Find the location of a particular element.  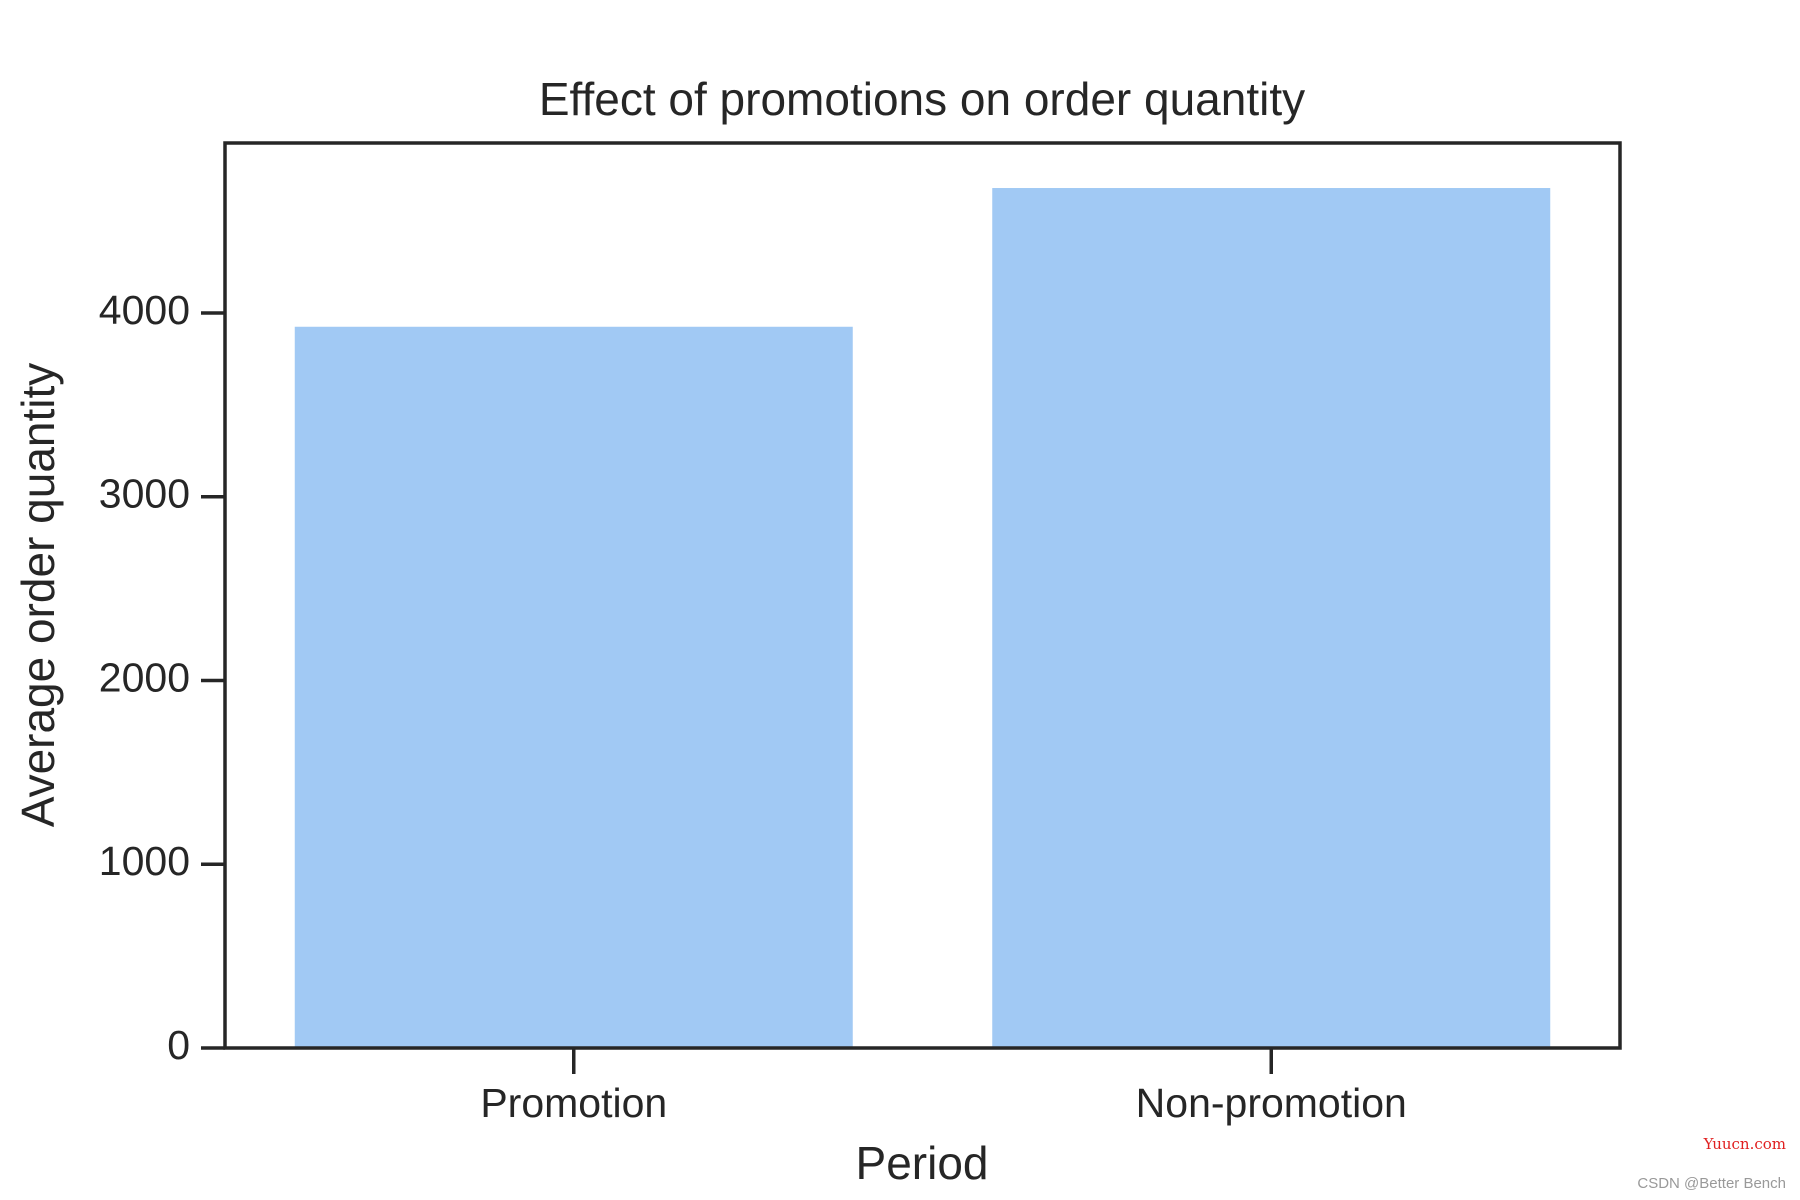

watermark: CSDN @Better Bench is located at coordinates (1711, 1183).